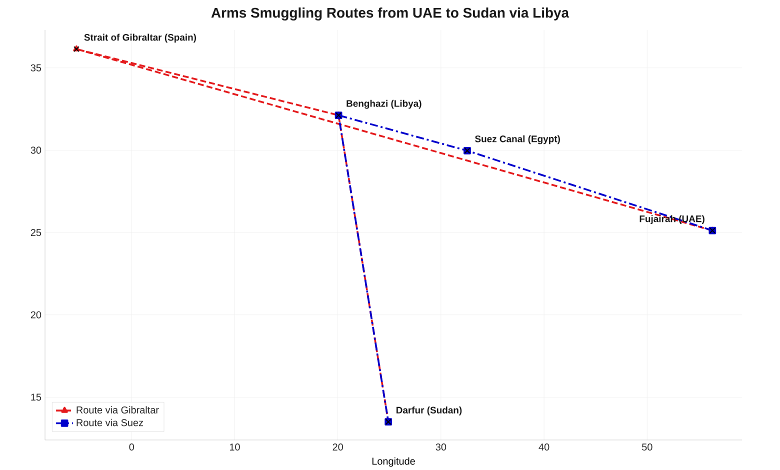  What do you see at coordinates (672, 219) in the screenshot?
I see `annotation: Fujairah (UAE)` at bounding box center [672, 219].